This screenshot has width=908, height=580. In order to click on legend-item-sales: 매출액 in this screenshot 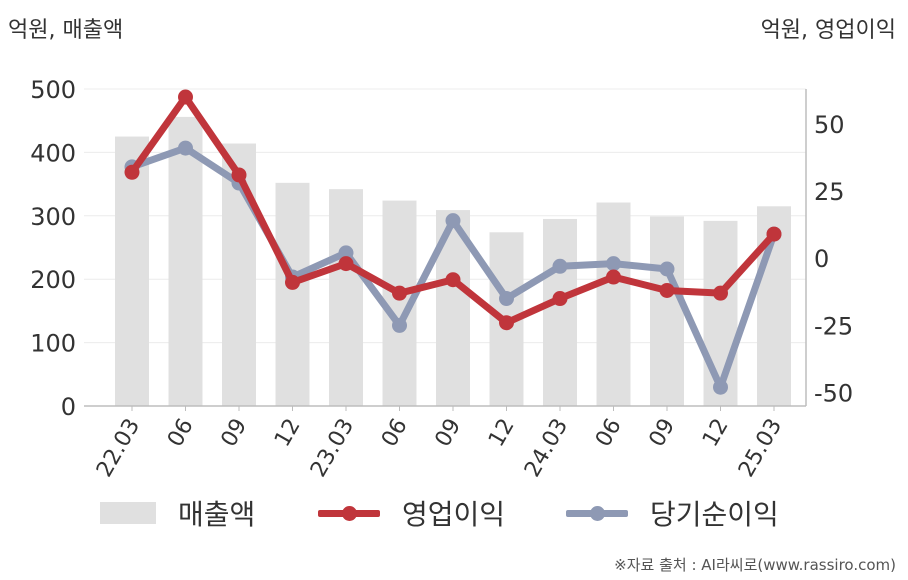, I will do `click(177, 513)`.